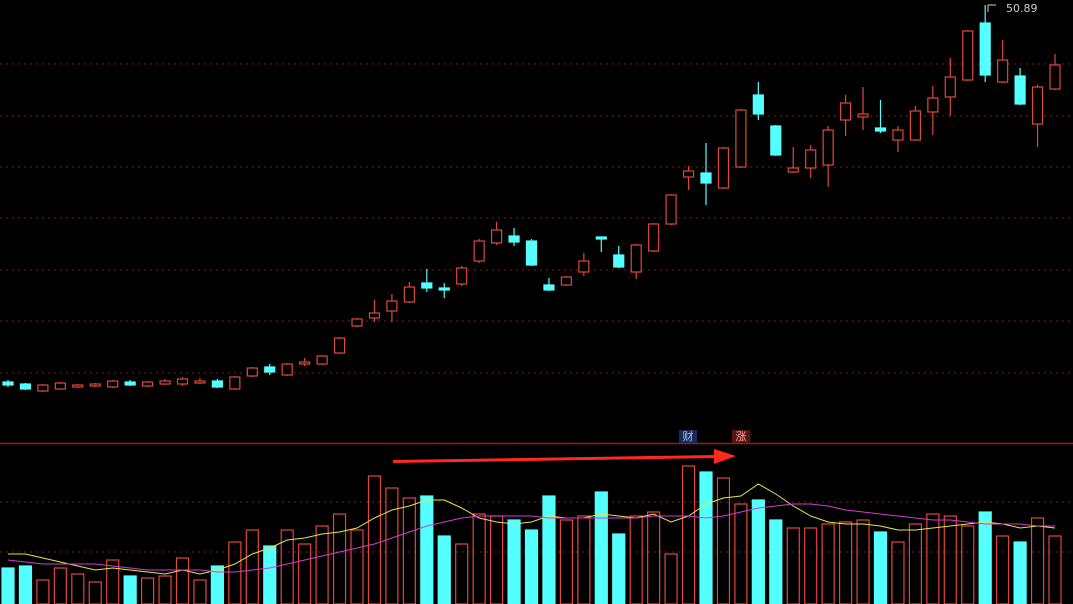 The height and width of the screenshot is (604, 1073). What do you see at coordinates (688, 436) in the screenshot?
I see `annotation: 财` at bounding box center [688, 436].